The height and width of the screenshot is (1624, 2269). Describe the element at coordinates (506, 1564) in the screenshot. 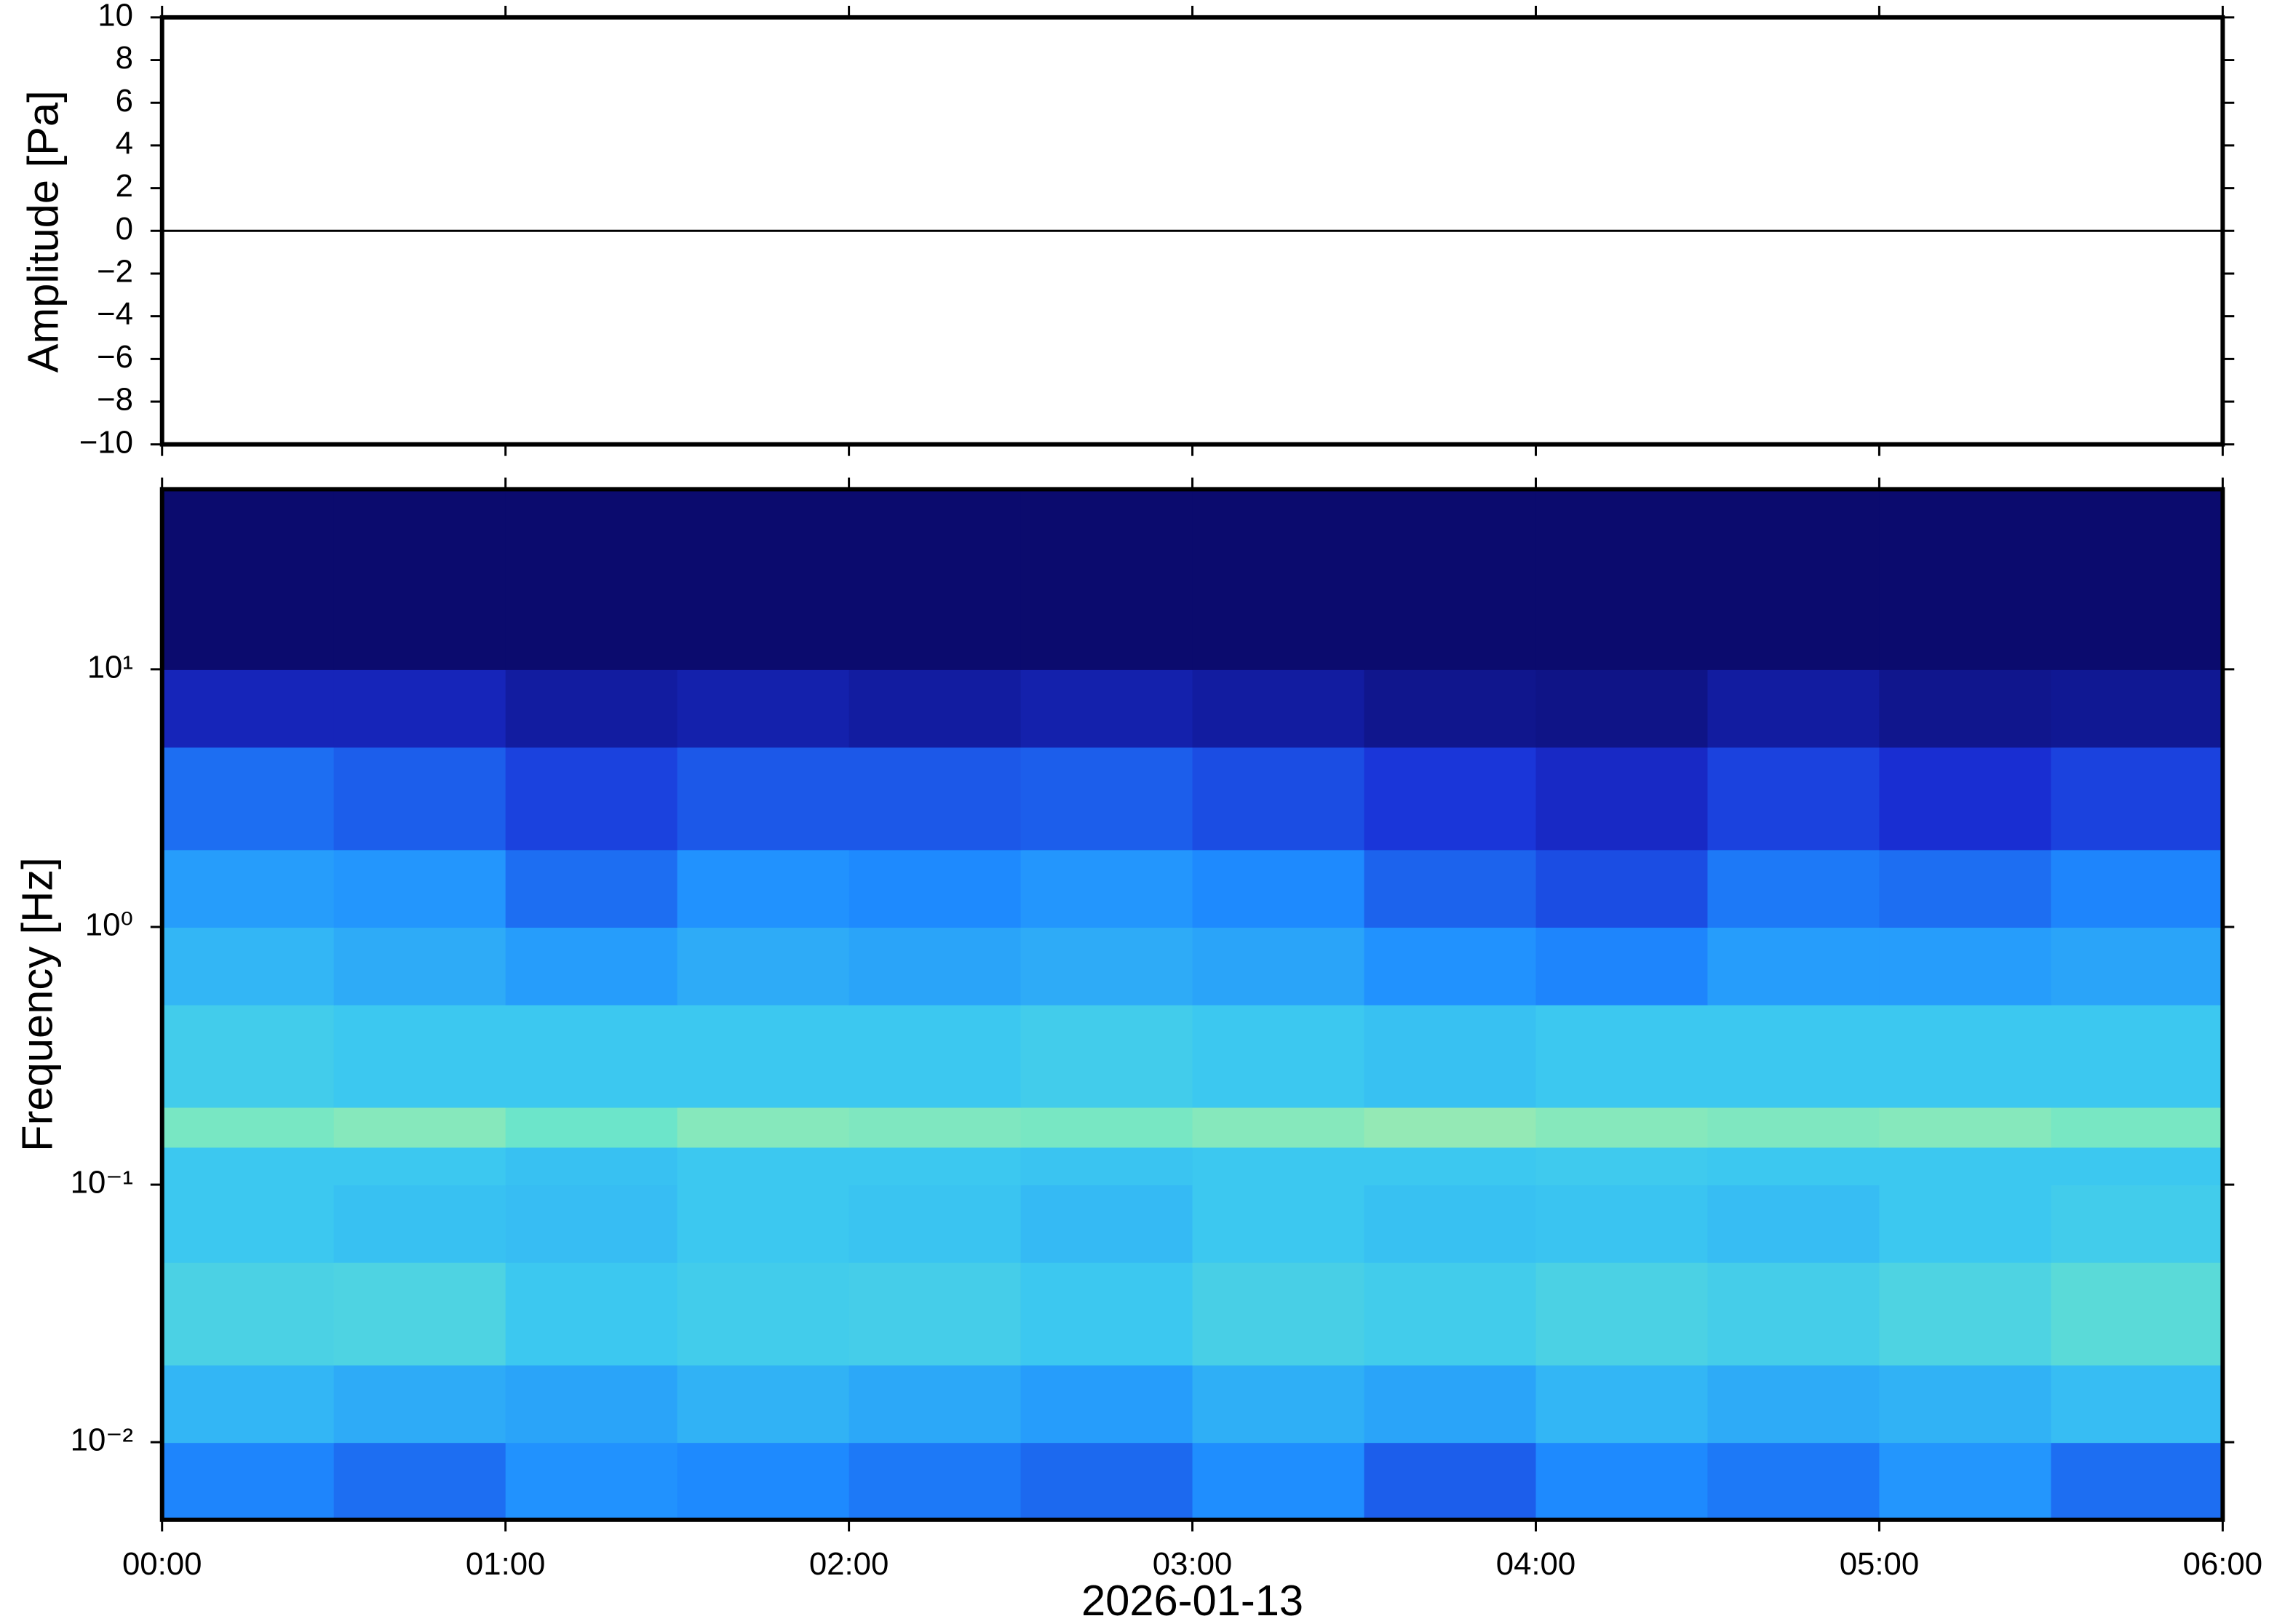

I see `x-tick-label: 01:00` at that location.